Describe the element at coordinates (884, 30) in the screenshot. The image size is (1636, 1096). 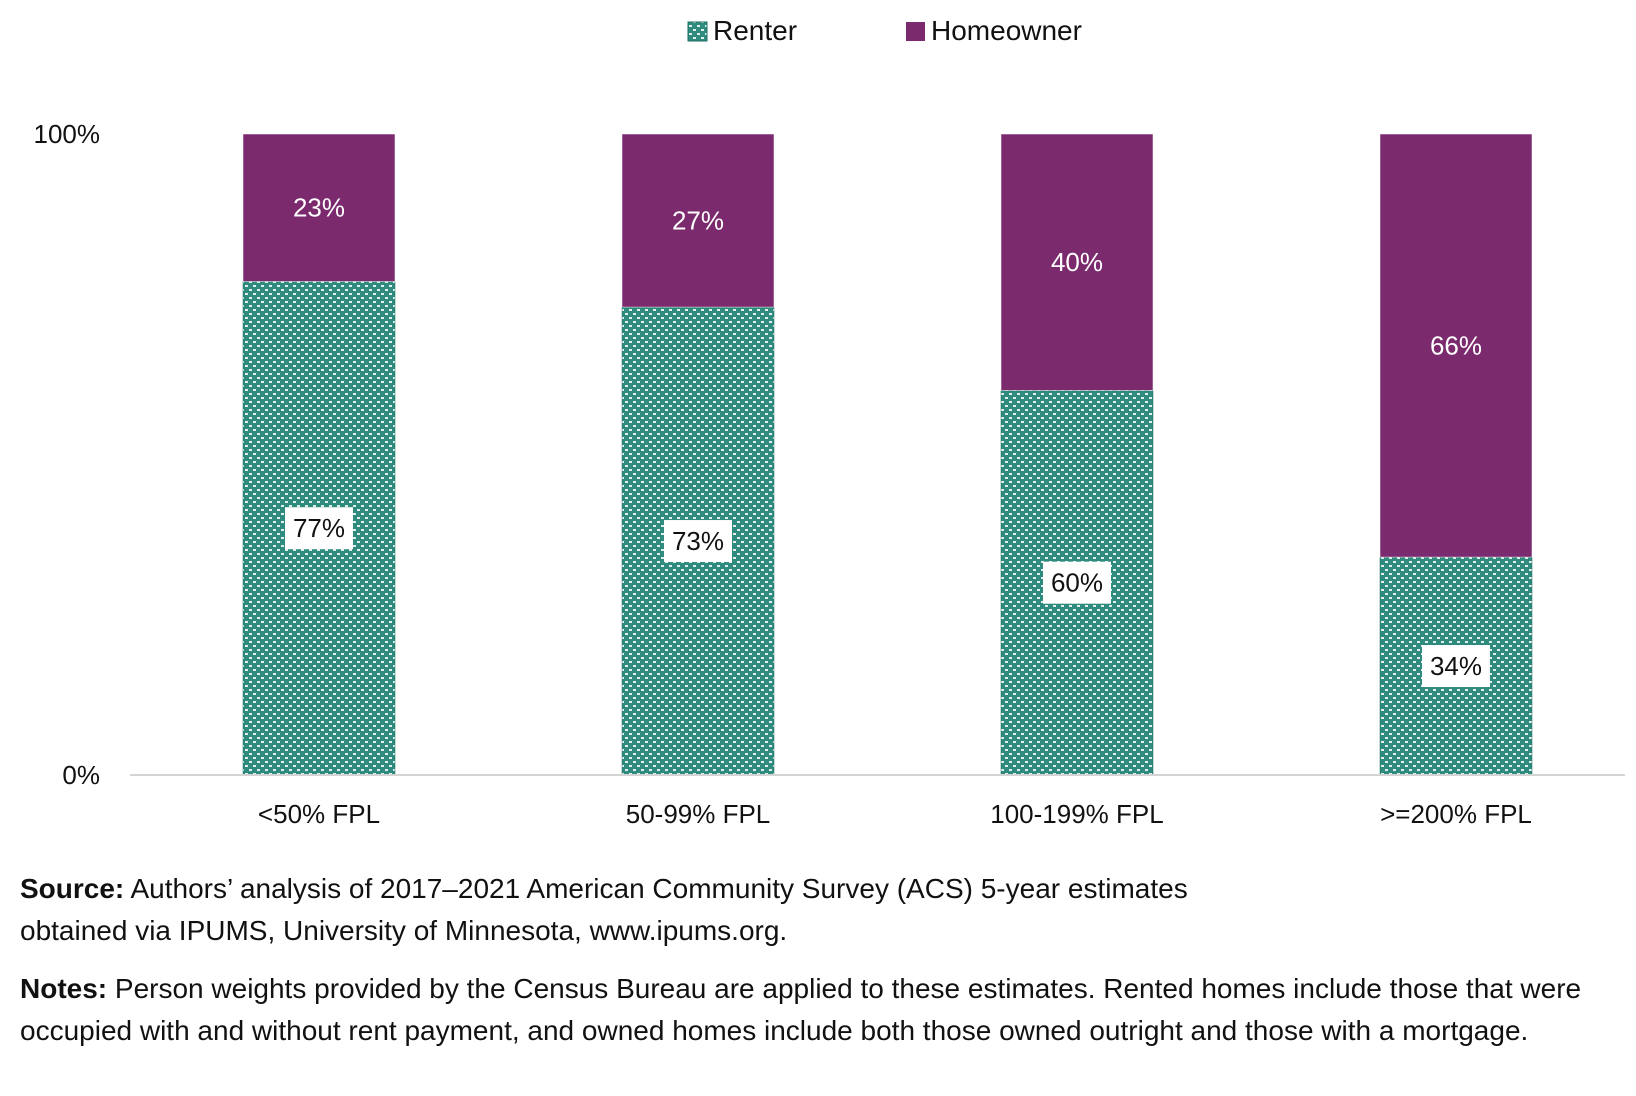
I see `legend: Renter Homeowner` at that location.